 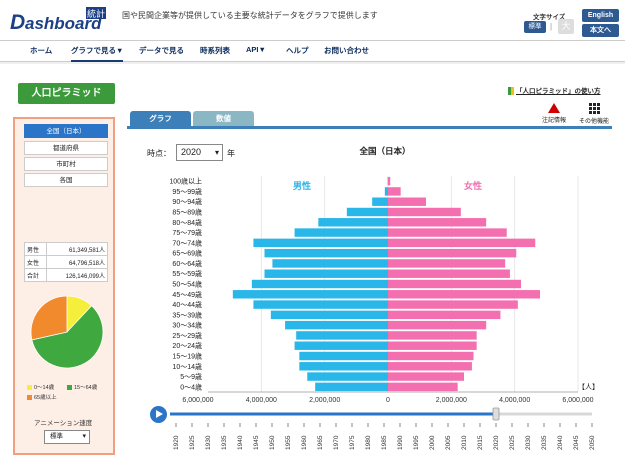 I want to click on tab-values: 数値, so click(x=223, y=118).